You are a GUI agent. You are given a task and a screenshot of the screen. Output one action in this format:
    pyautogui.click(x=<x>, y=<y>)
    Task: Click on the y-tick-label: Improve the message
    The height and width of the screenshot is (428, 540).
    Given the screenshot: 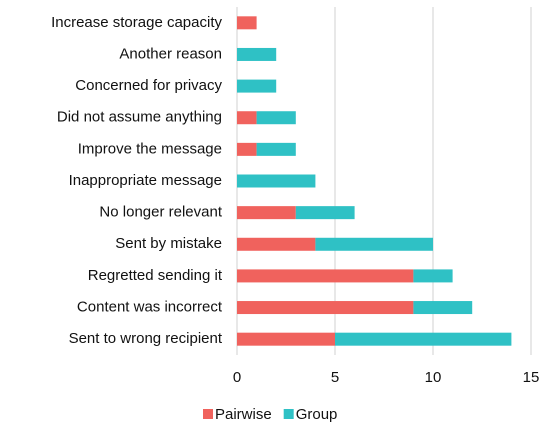 What is the action you would take?
    pyautogui.click(x=150, y=148)
    